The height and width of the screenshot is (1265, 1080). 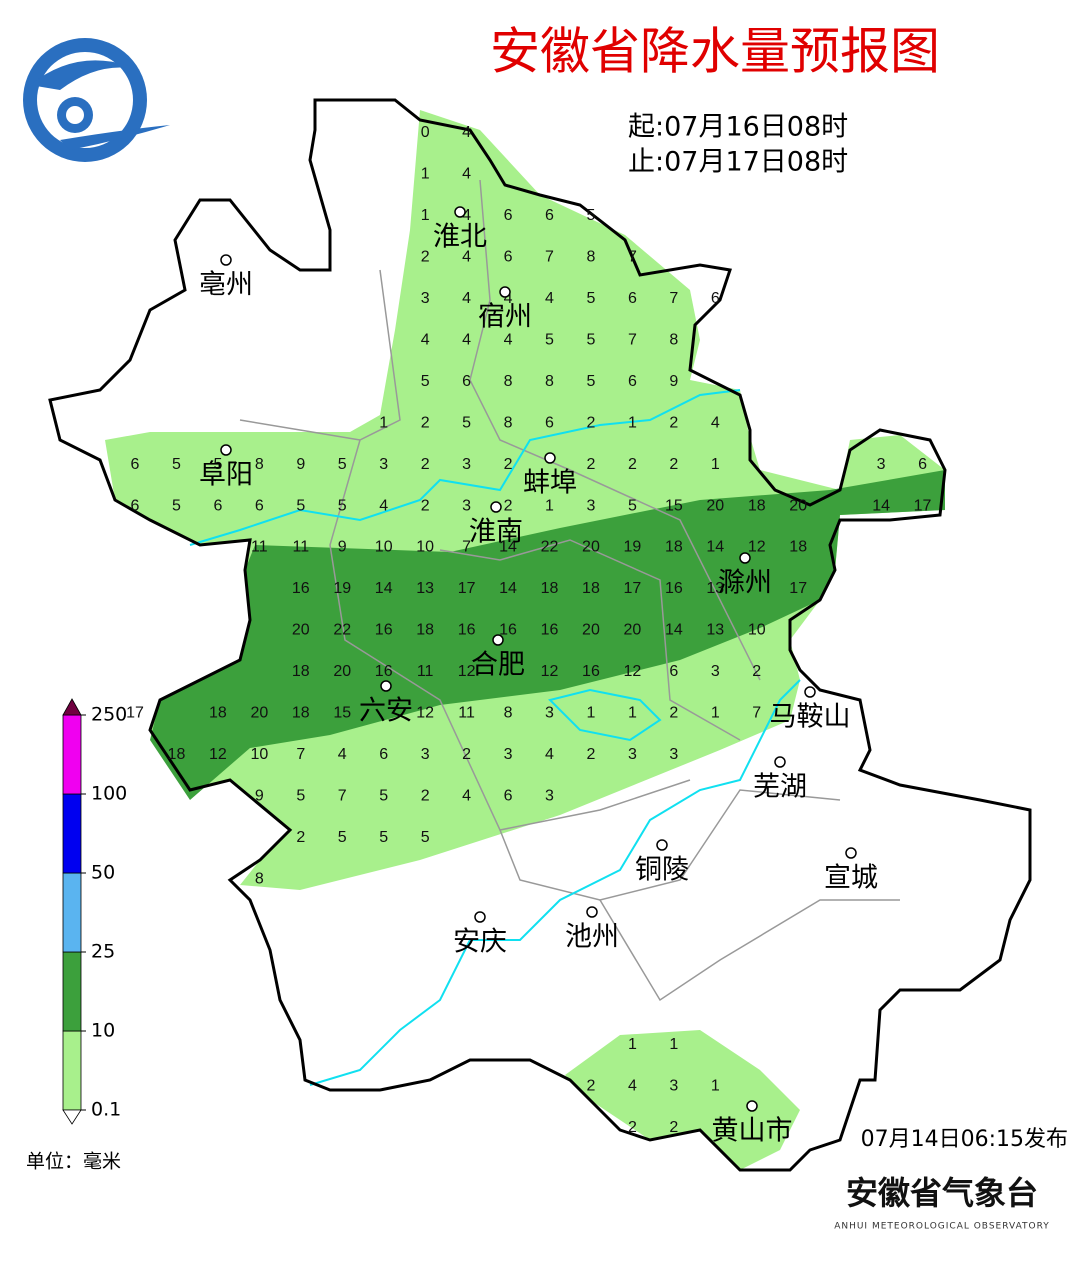 What do you see at coordinates (425, 132) in the screenshot?
I see `grid-value: 0` at bounding box center [425, 132].